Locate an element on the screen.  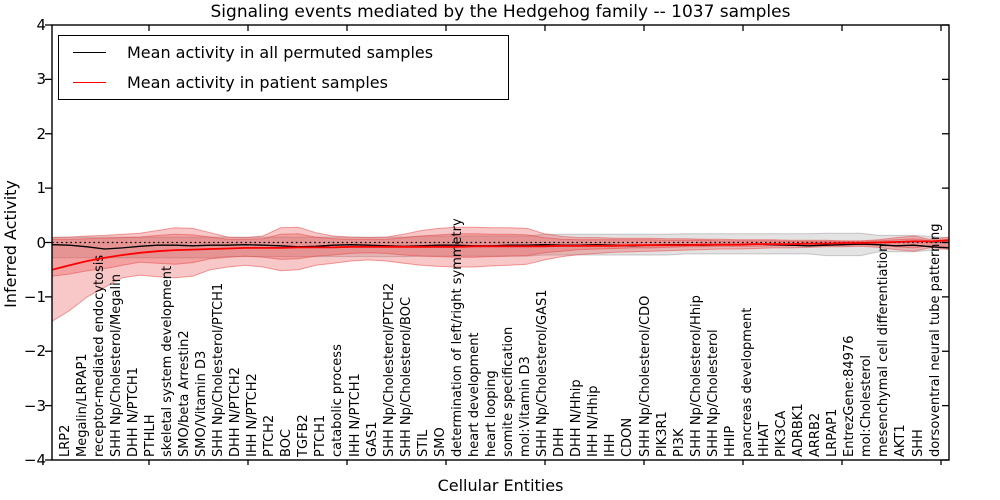
y-tick-label: −3 is located at coordinates (34, 405).